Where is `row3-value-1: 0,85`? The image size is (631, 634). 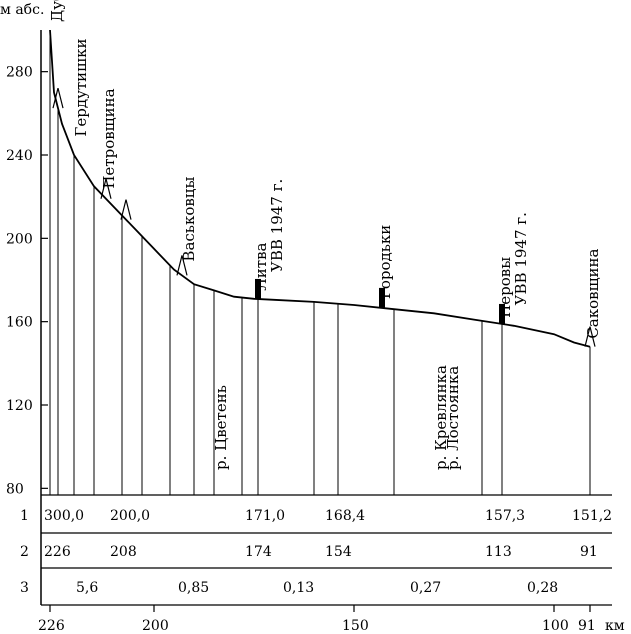 row3-value-1: 0,85 is located at coordinates (193, 588).